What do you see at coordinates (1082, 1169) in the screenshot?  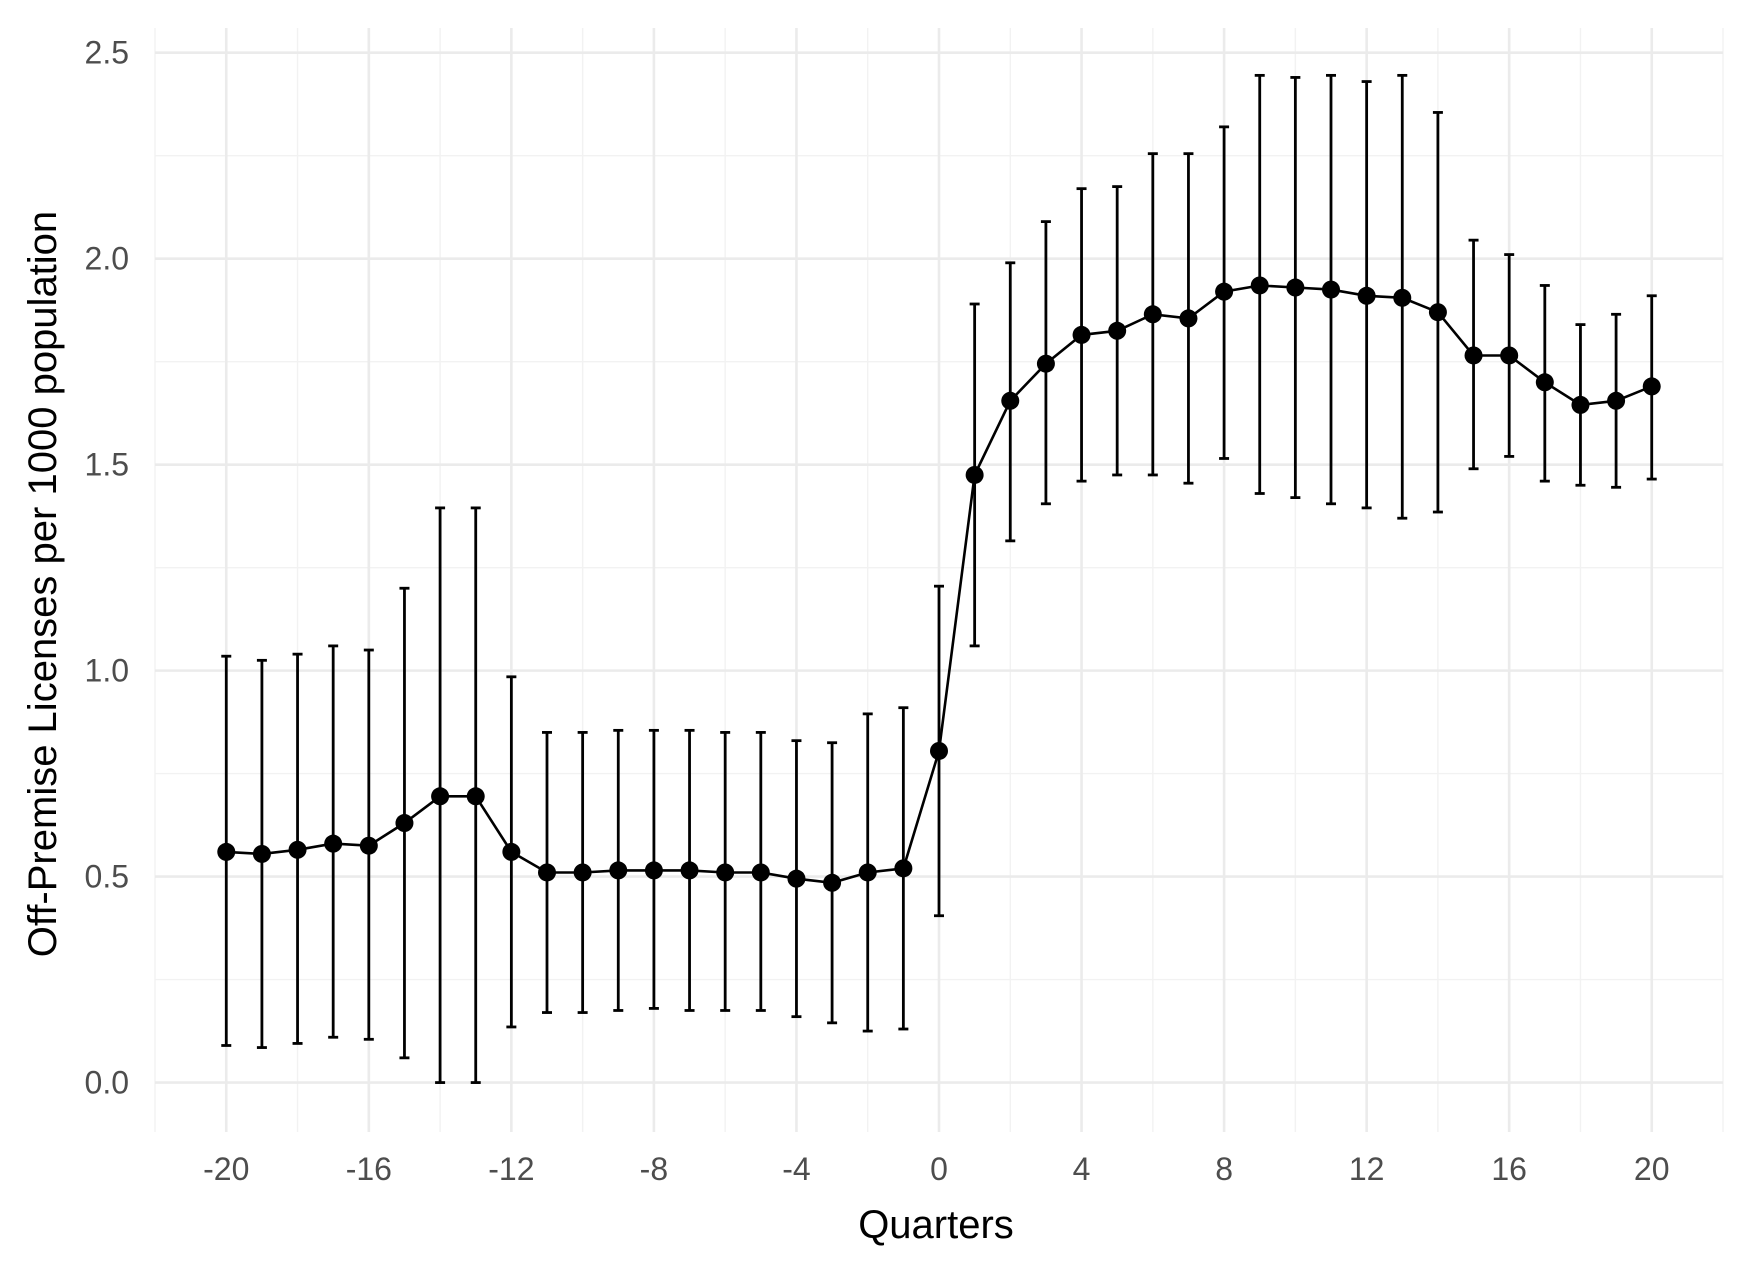 I see `x-tick-label: 4` at bounding box center [1082, 1169].